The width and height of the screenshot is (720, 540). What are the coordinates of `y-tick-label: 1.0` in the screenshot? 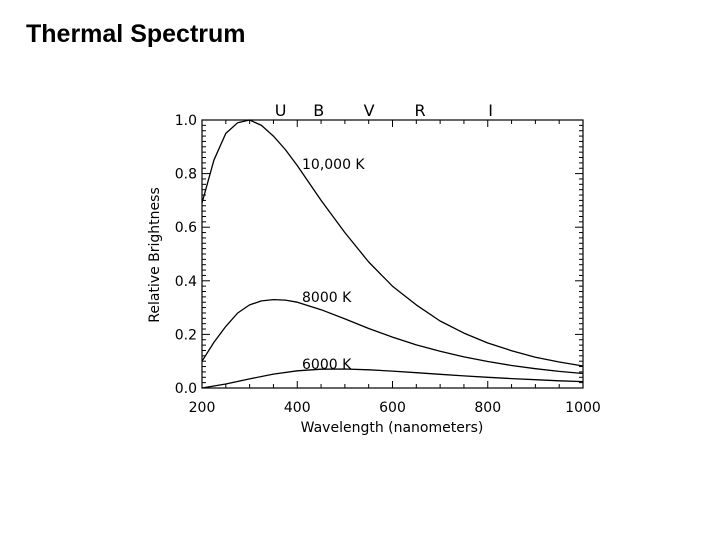 It's located at (186, 121).